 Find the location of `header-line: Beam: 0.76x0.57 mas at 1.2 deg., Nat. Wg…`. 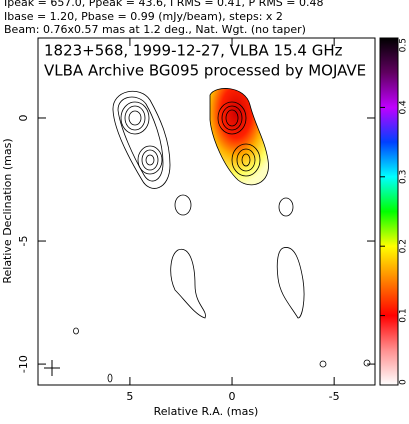

header-line: Beam: 0.76x0.57 mas at 1.2 deg., Nat. Wg… is located at coordinates (155, 29).